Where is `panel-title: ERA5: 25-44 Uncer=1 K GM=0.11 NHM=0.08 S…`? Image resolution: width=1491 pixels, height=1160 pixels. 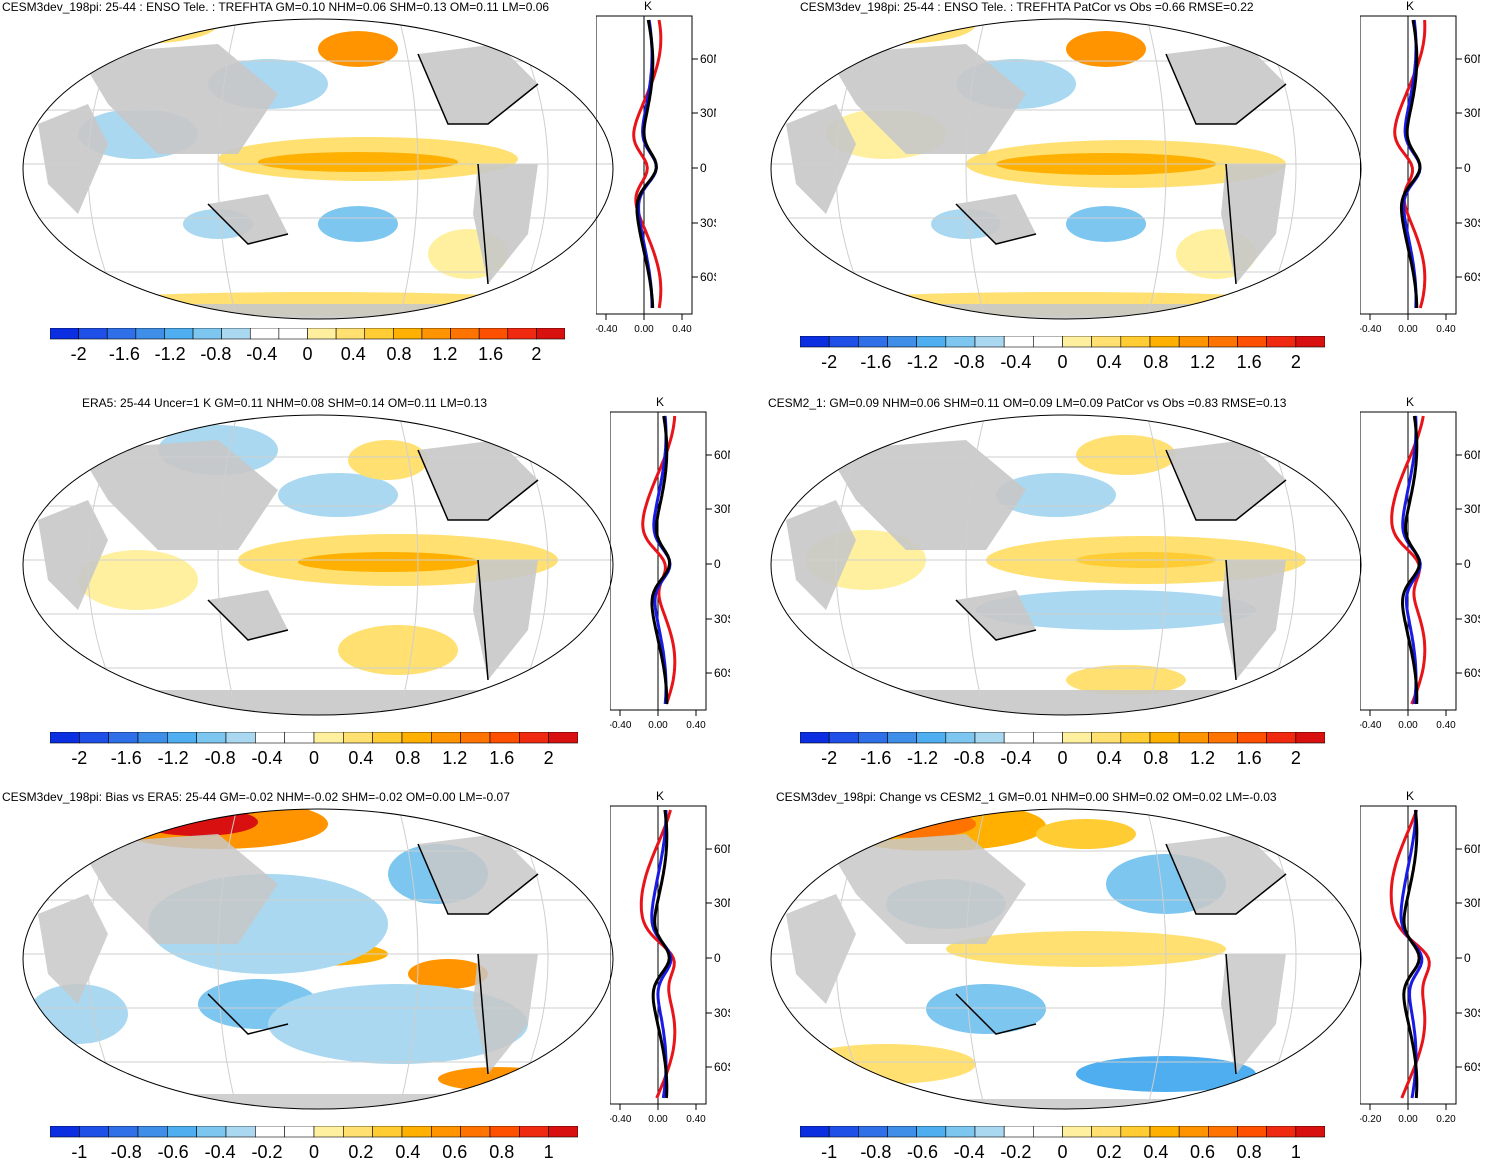
panel-title: ERA5: 25-44 Uncer=1 K GM=0.11 NHM=0.08 S… is located at coordinates (284, 403).